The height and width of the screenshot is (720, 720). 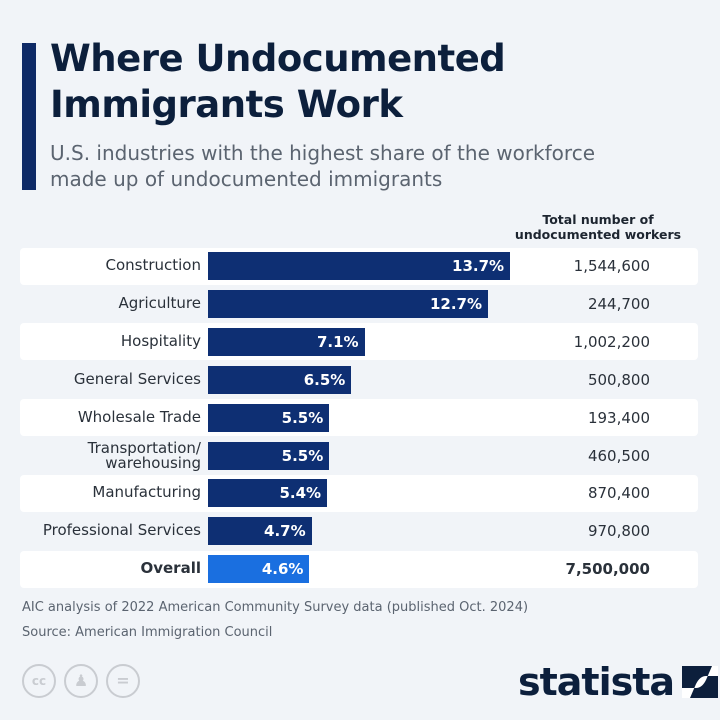 I want to click on category-label: Agriculture, so click(x=160, y=302).